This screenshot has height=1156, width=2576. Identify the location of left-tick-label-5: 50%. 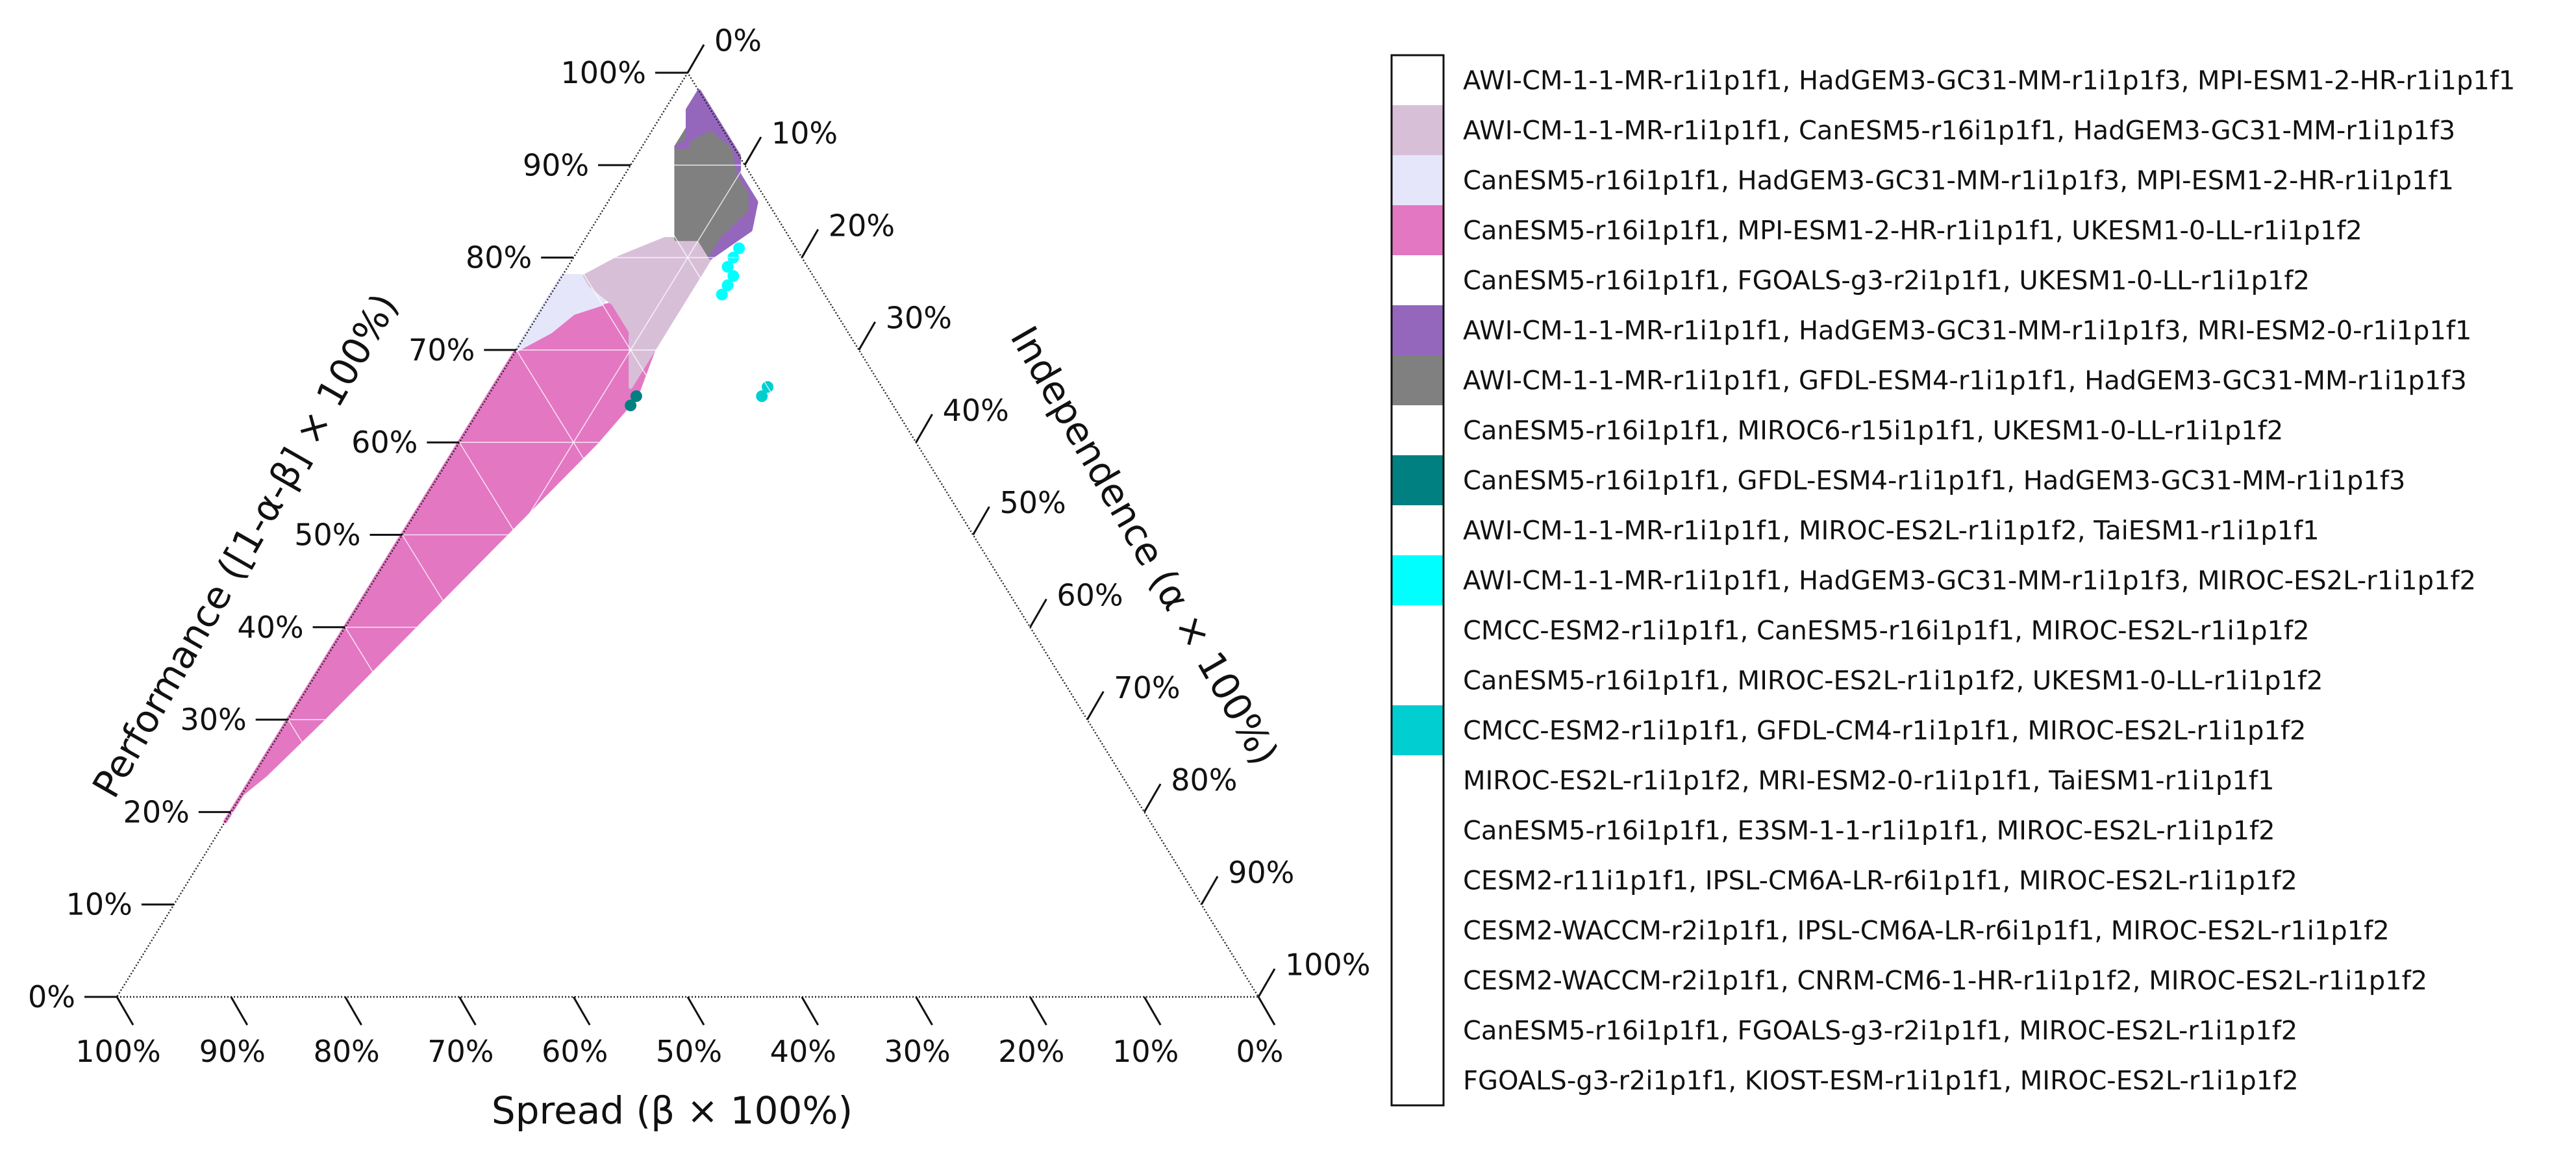
(327, 536).